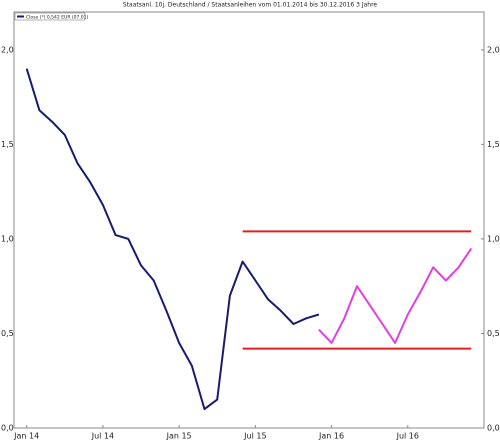  What do you see at coordinates (493, 428) in the screenshot?
I see `y-tick-label-right: 0,0` at bounding box center [493, 428].